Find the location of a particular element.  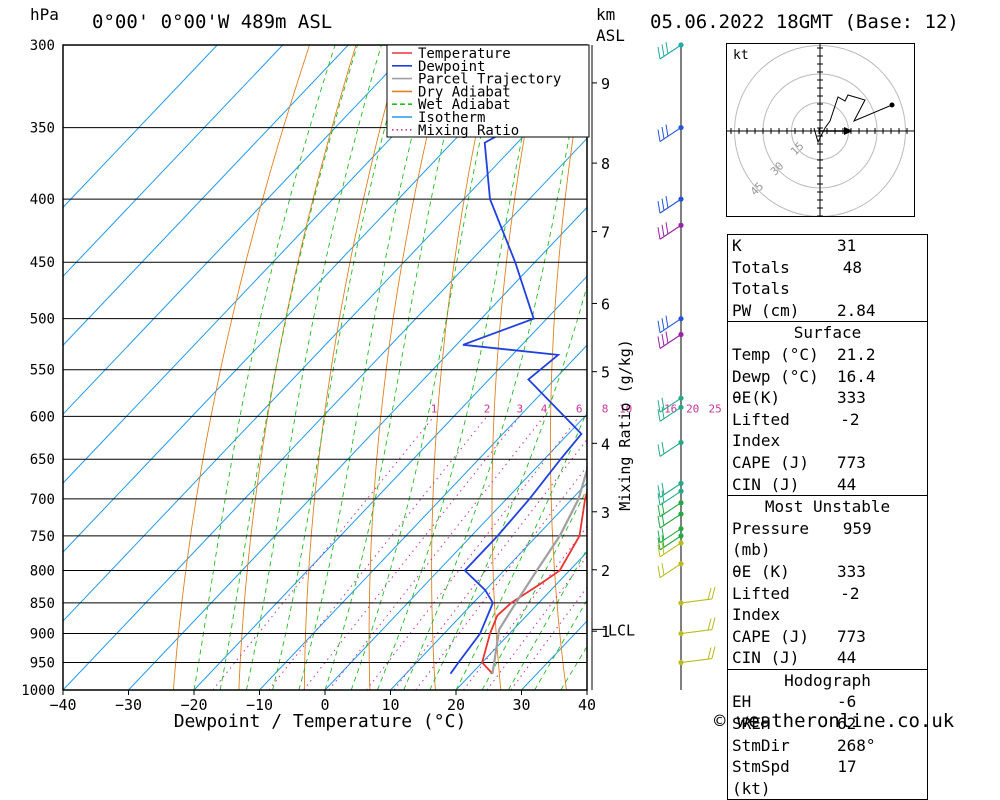

x-tick-label: 40 is located at coordinates (587, 705).